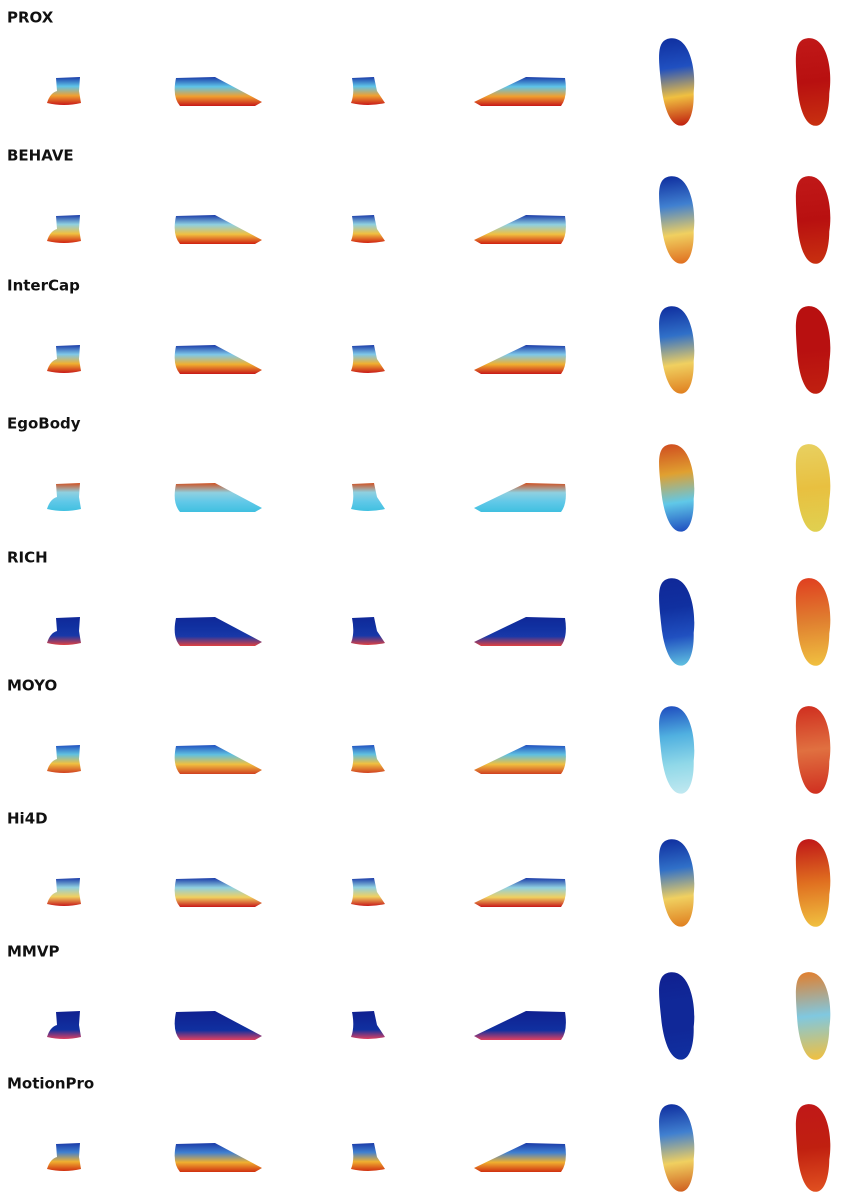 The height and width of the screenshot is (1203, 847). I want to click on row-label: Hi4D, so click(27, 819).